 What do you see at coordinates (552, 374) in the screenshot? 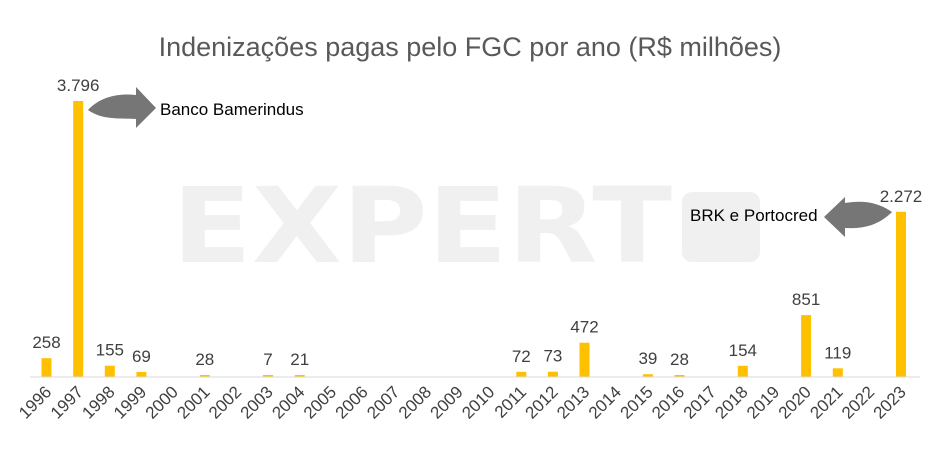
I see `bar-2012` at bounding box center [552, 374].